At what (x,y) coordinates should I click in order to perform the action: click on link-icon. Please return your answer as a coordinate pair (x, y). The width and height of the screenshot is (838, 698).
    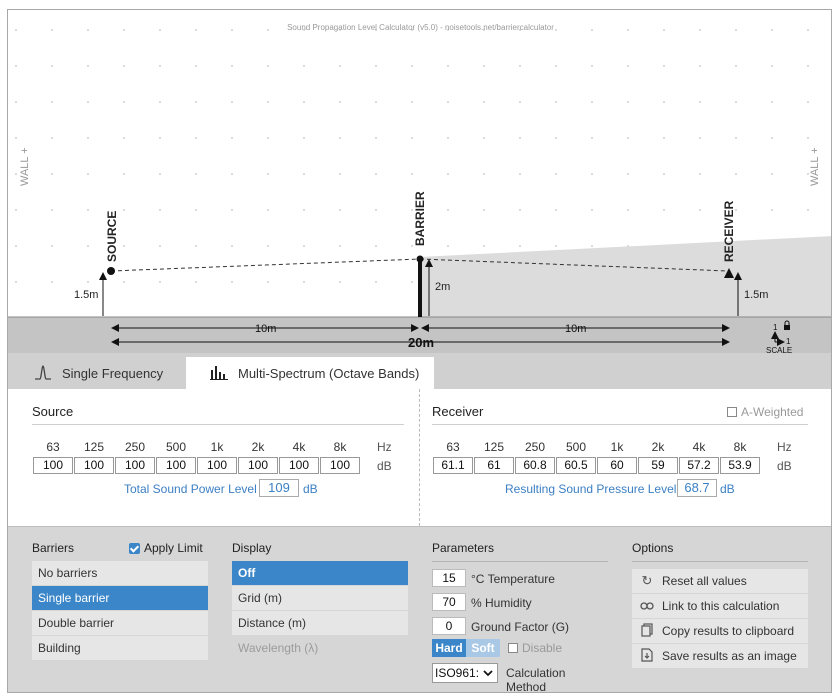
    Looking at the image, I should click on (647, 606).